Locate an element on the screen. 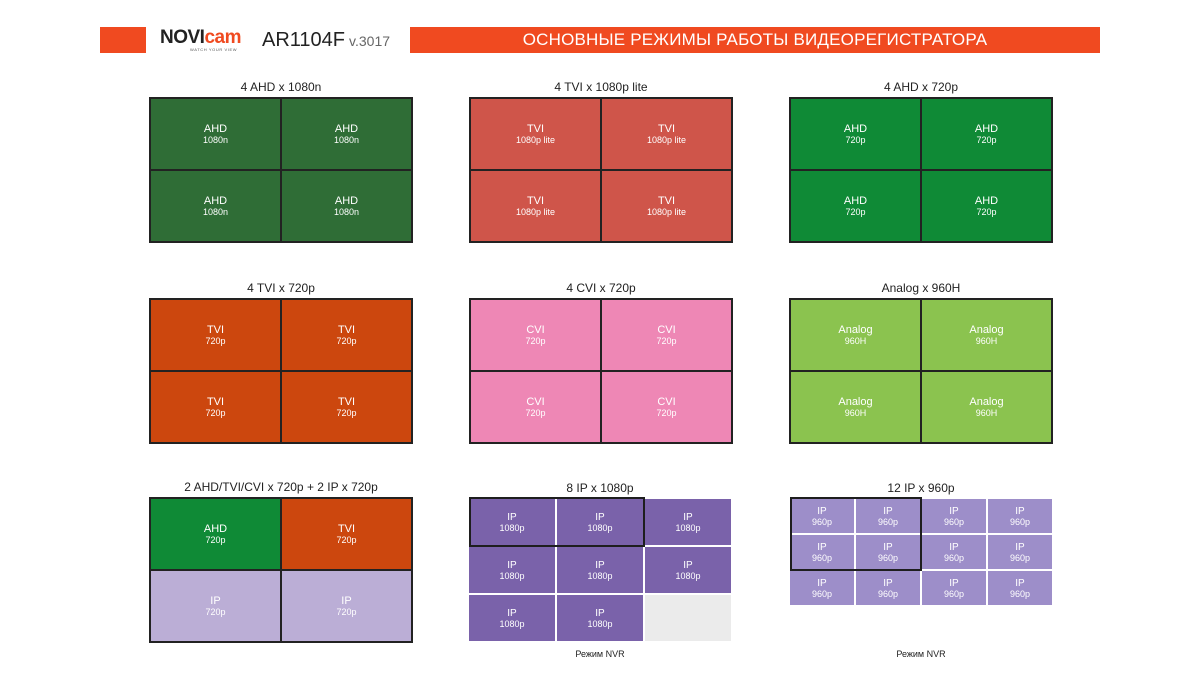 This screenshot has width=1200, height=700. logo-brand-main: NOVI is located at coordinates (182, 37).